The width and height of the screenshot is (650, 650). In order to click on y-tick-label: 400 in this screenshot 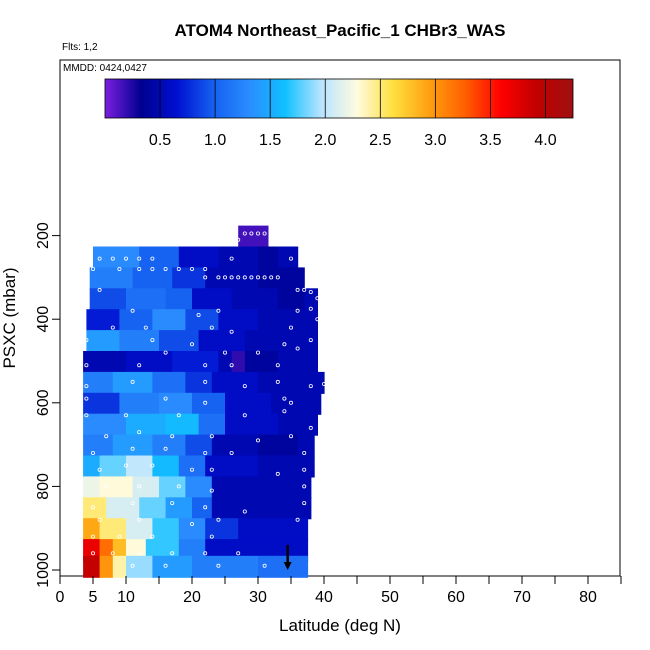, I will do `click(43, 319)`.